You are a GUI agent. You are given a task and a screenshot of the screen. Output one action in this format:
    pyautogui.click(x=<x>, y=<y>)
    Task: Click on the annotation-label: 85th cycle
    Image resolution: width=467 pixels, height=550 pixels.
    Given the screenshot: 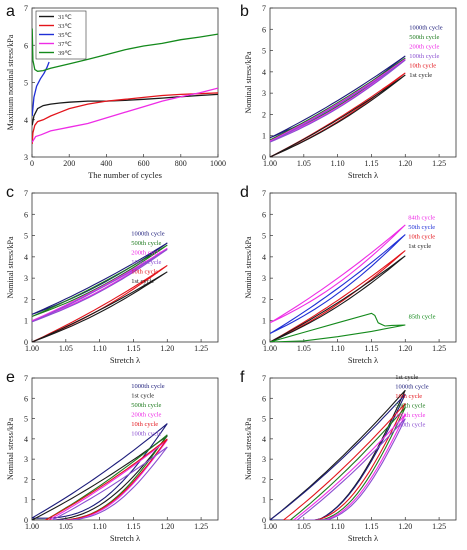 What is the action you would take?
    pyautogui.click(x=422, y=317)
    